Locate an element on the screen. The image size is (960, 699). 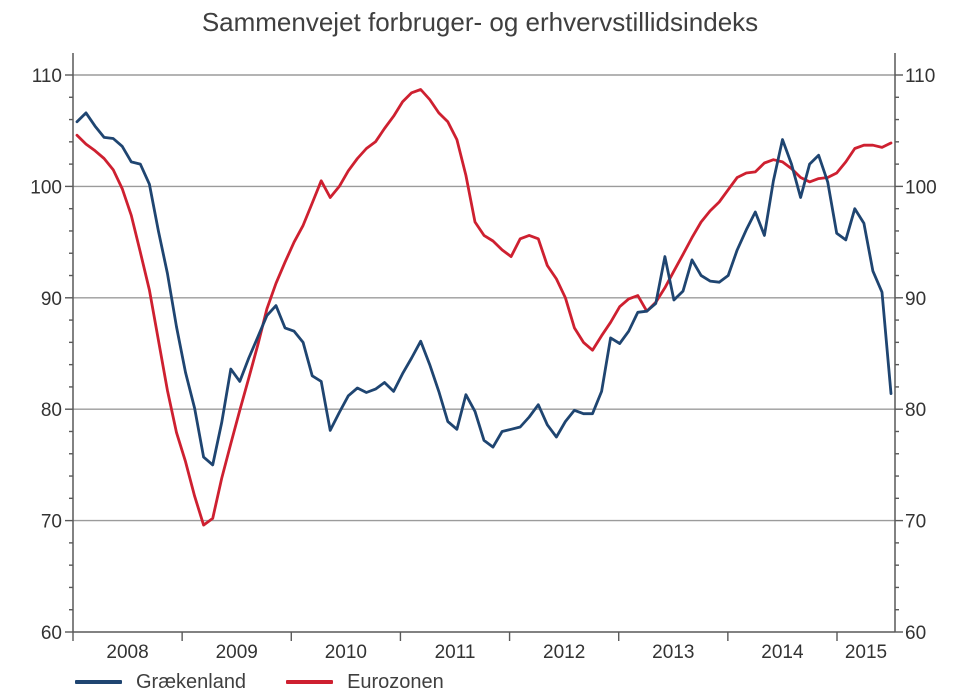
y-tick-label-right: 90 is located at coordinates (915, 299).